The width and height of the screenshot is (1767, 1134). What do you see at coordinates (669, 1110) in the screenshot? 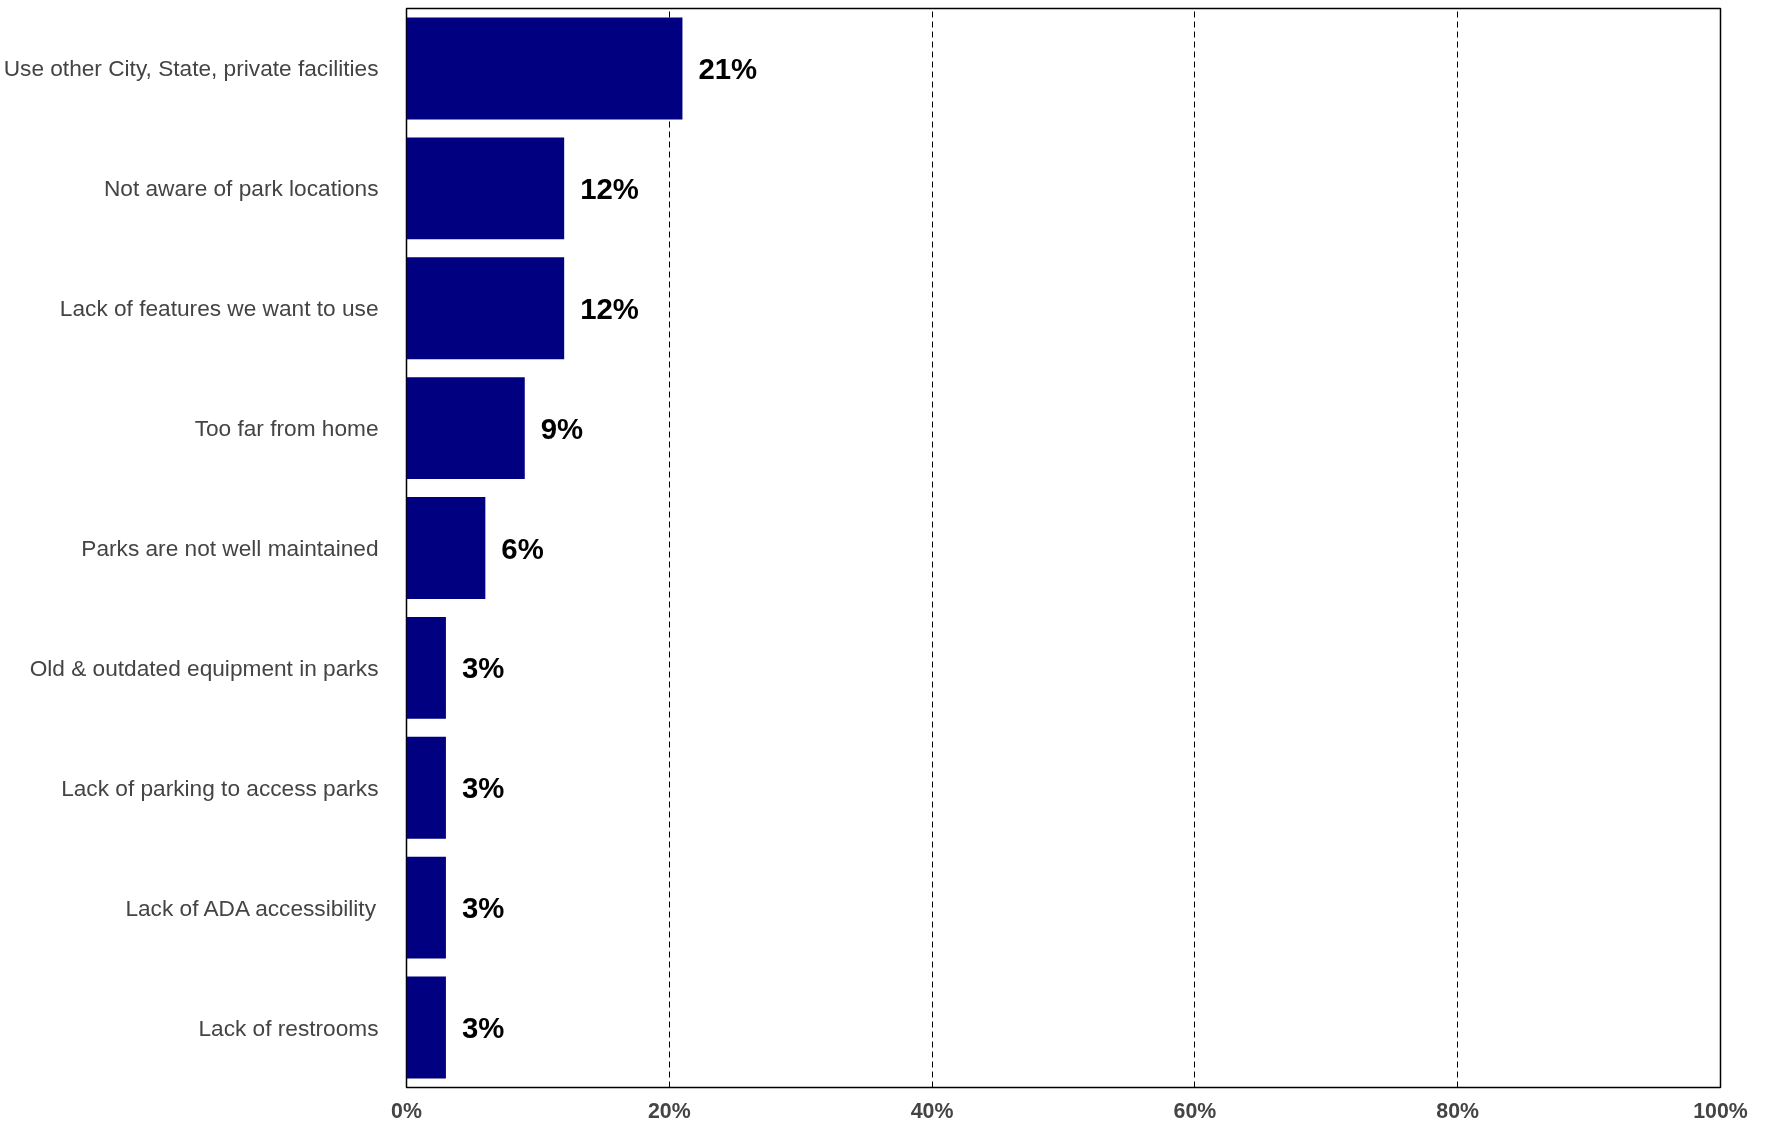
I see `x-tick-label: 20%` at bounding box center [669, 1110].